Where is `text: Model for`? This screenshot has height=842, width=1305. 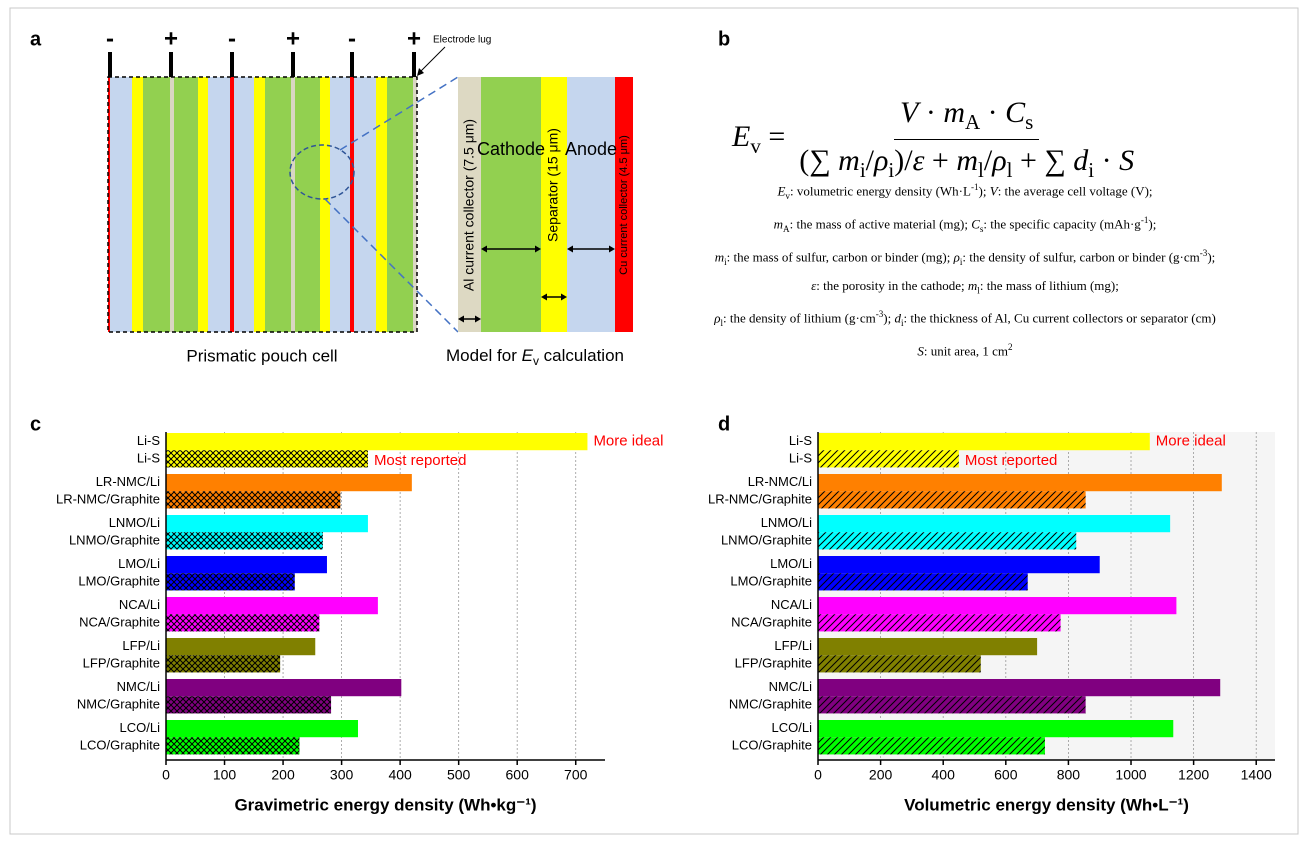 text: Model for is located at coordinates (484, 355).